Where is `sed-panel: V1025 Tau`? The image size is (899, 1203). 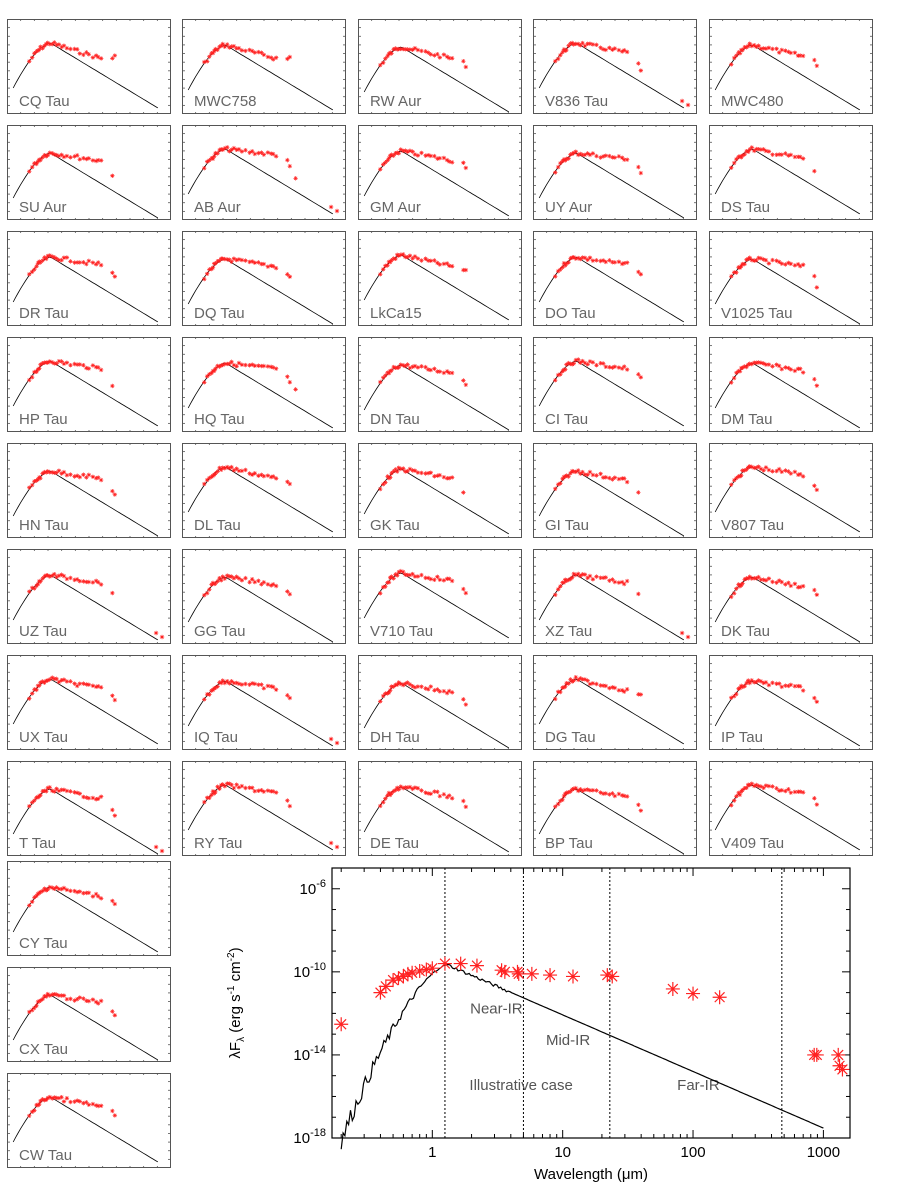 sed-panel: V1025 Tau is located at coordinates (791, 278).